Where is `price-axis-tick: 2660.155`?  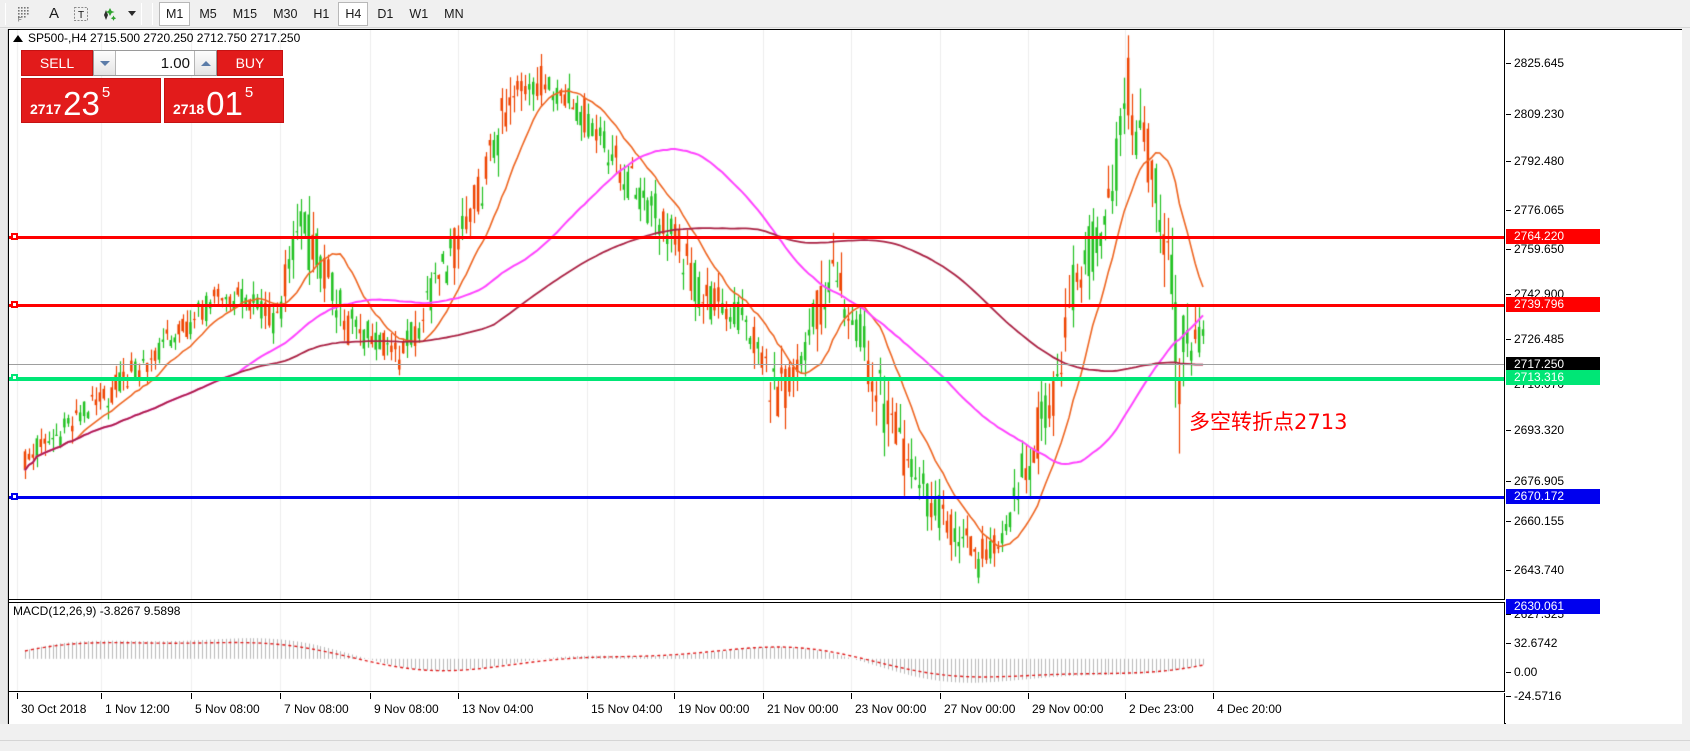 price-axis-tick: 2660.155 is located at coordinates (1594, 521).